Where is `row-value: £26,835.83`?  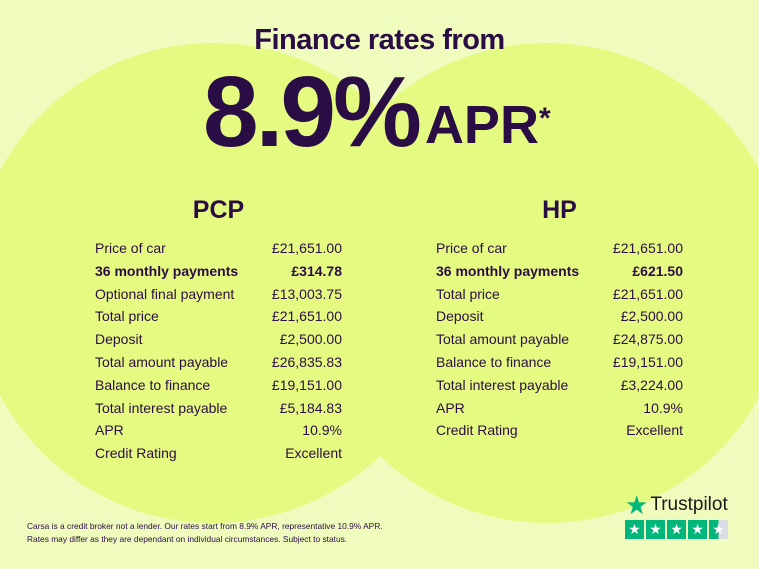 row-value: £26,835.83 is located at coordinates (306, 361).